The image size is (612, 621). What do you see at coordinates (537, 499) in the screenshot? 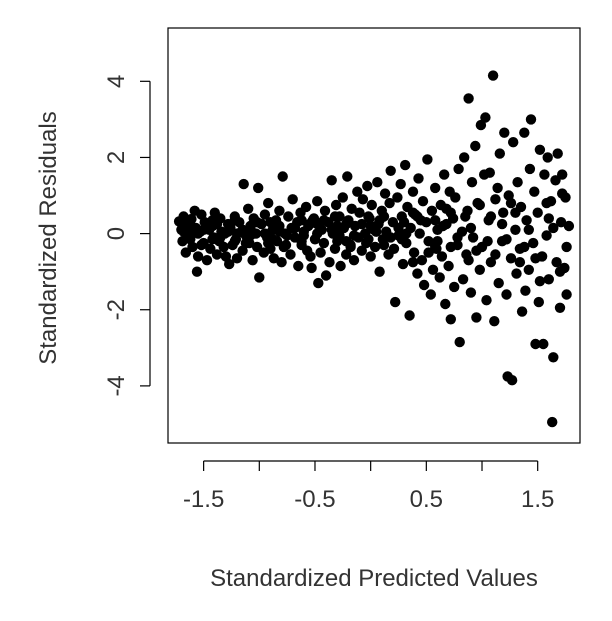
I see `x-tick-label: 1.5` at bounding box center [537, 499].